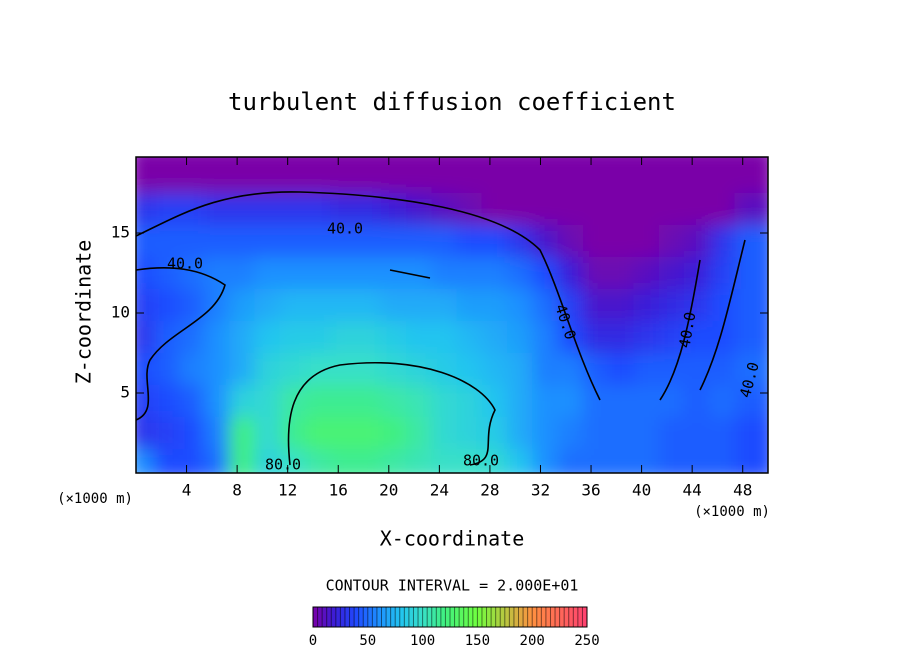  Describe the element at coordinates (477, 641) in the screenshot. I see `colorbar-tick-label: 150` at that location.